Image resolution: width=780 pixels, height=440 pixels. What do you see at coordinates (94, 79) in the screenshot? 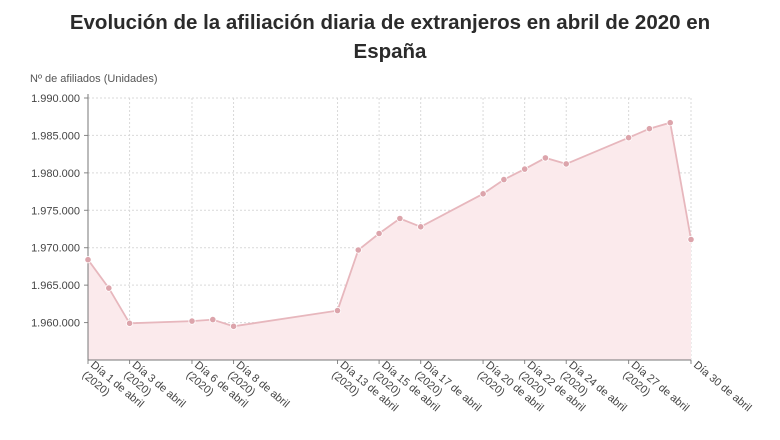
I see `y-axis-label: Nº de afiliados (Unidades)` at bounding box center [94, 79].